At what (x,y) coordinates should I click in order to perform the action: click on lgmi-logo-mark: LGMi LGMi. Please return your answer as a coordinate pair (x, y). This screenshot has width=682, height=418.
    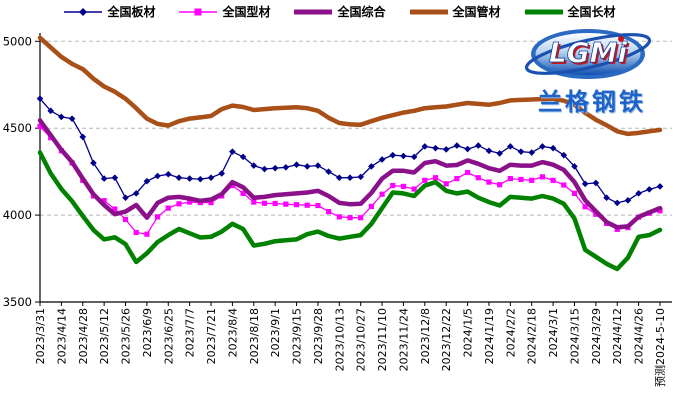
    Looking at the image, I should click on (588, 54).